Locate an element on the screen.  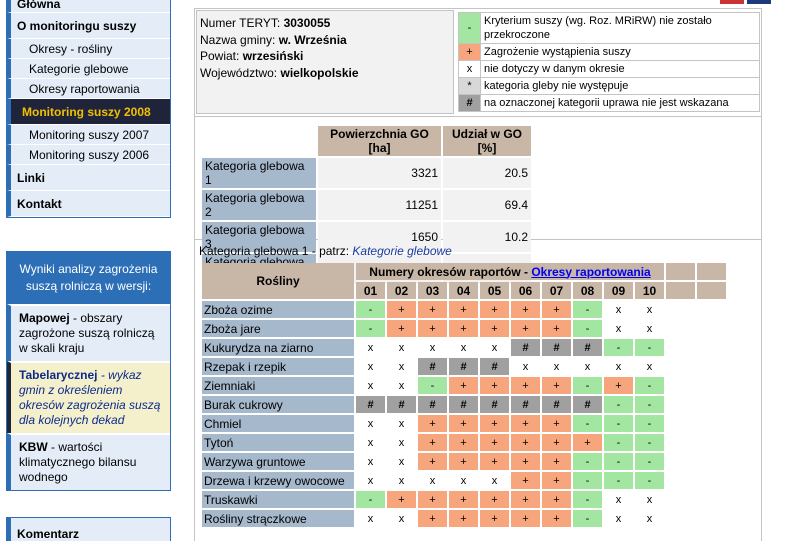
flag-pl-icon is located at coordinates (732, 2).